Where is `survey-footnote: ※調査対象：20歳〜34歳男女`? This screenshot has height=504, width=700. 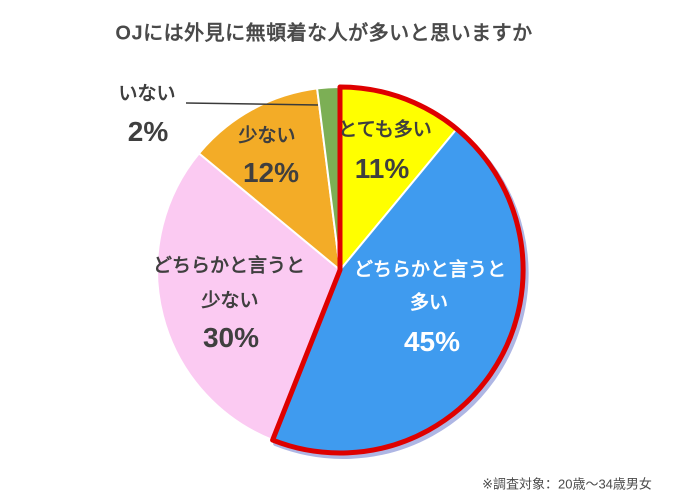
survey-footnote: ※調査対象：20歳〜34歳男女 is located at coordinates (567, 484).